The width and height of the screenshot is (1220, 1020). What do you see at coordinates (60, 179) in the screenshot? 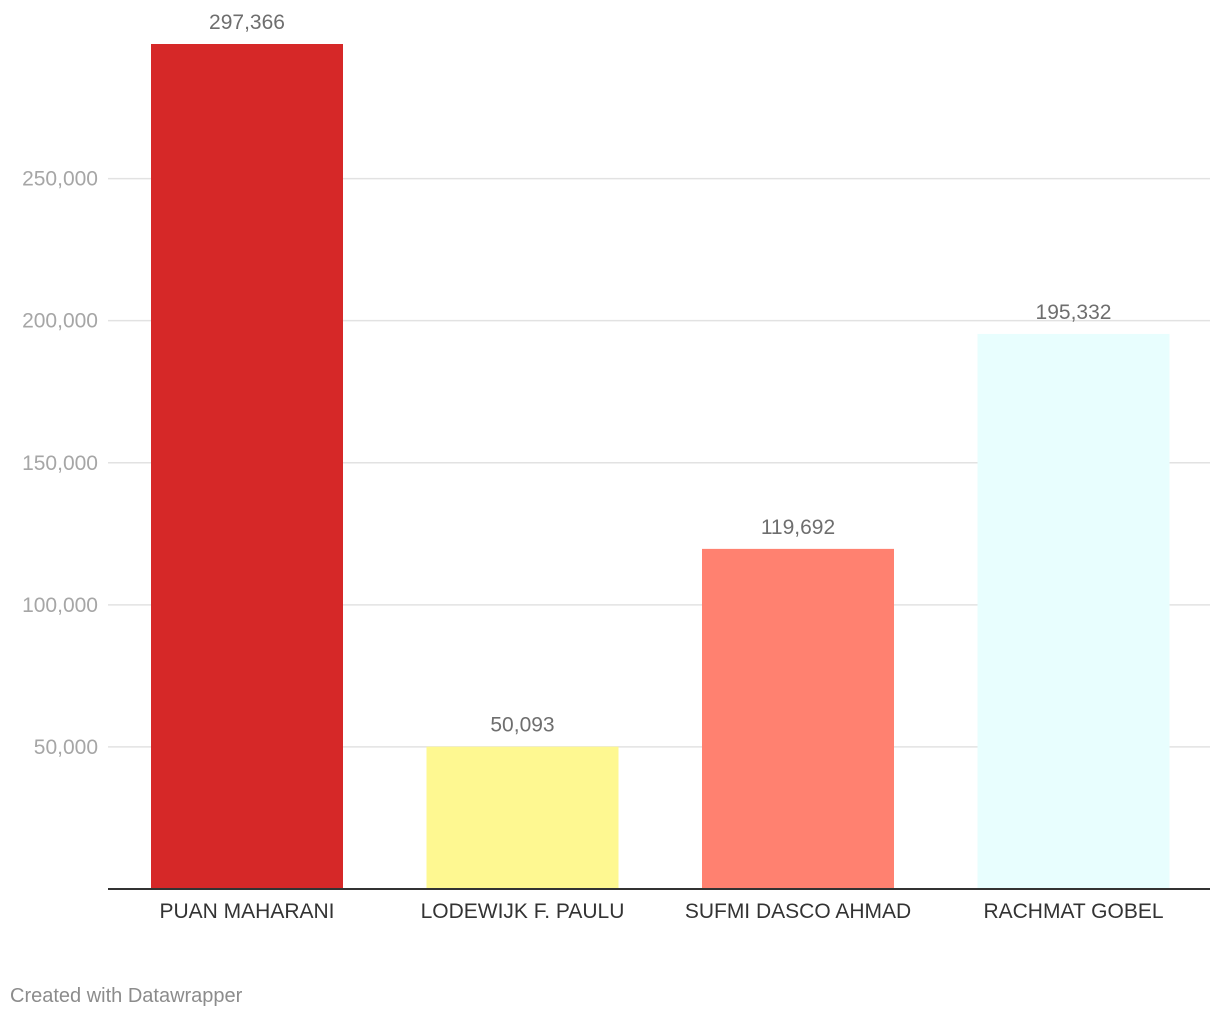
I see `y-tick-label: 250,000` at bounding box center [60, 179].